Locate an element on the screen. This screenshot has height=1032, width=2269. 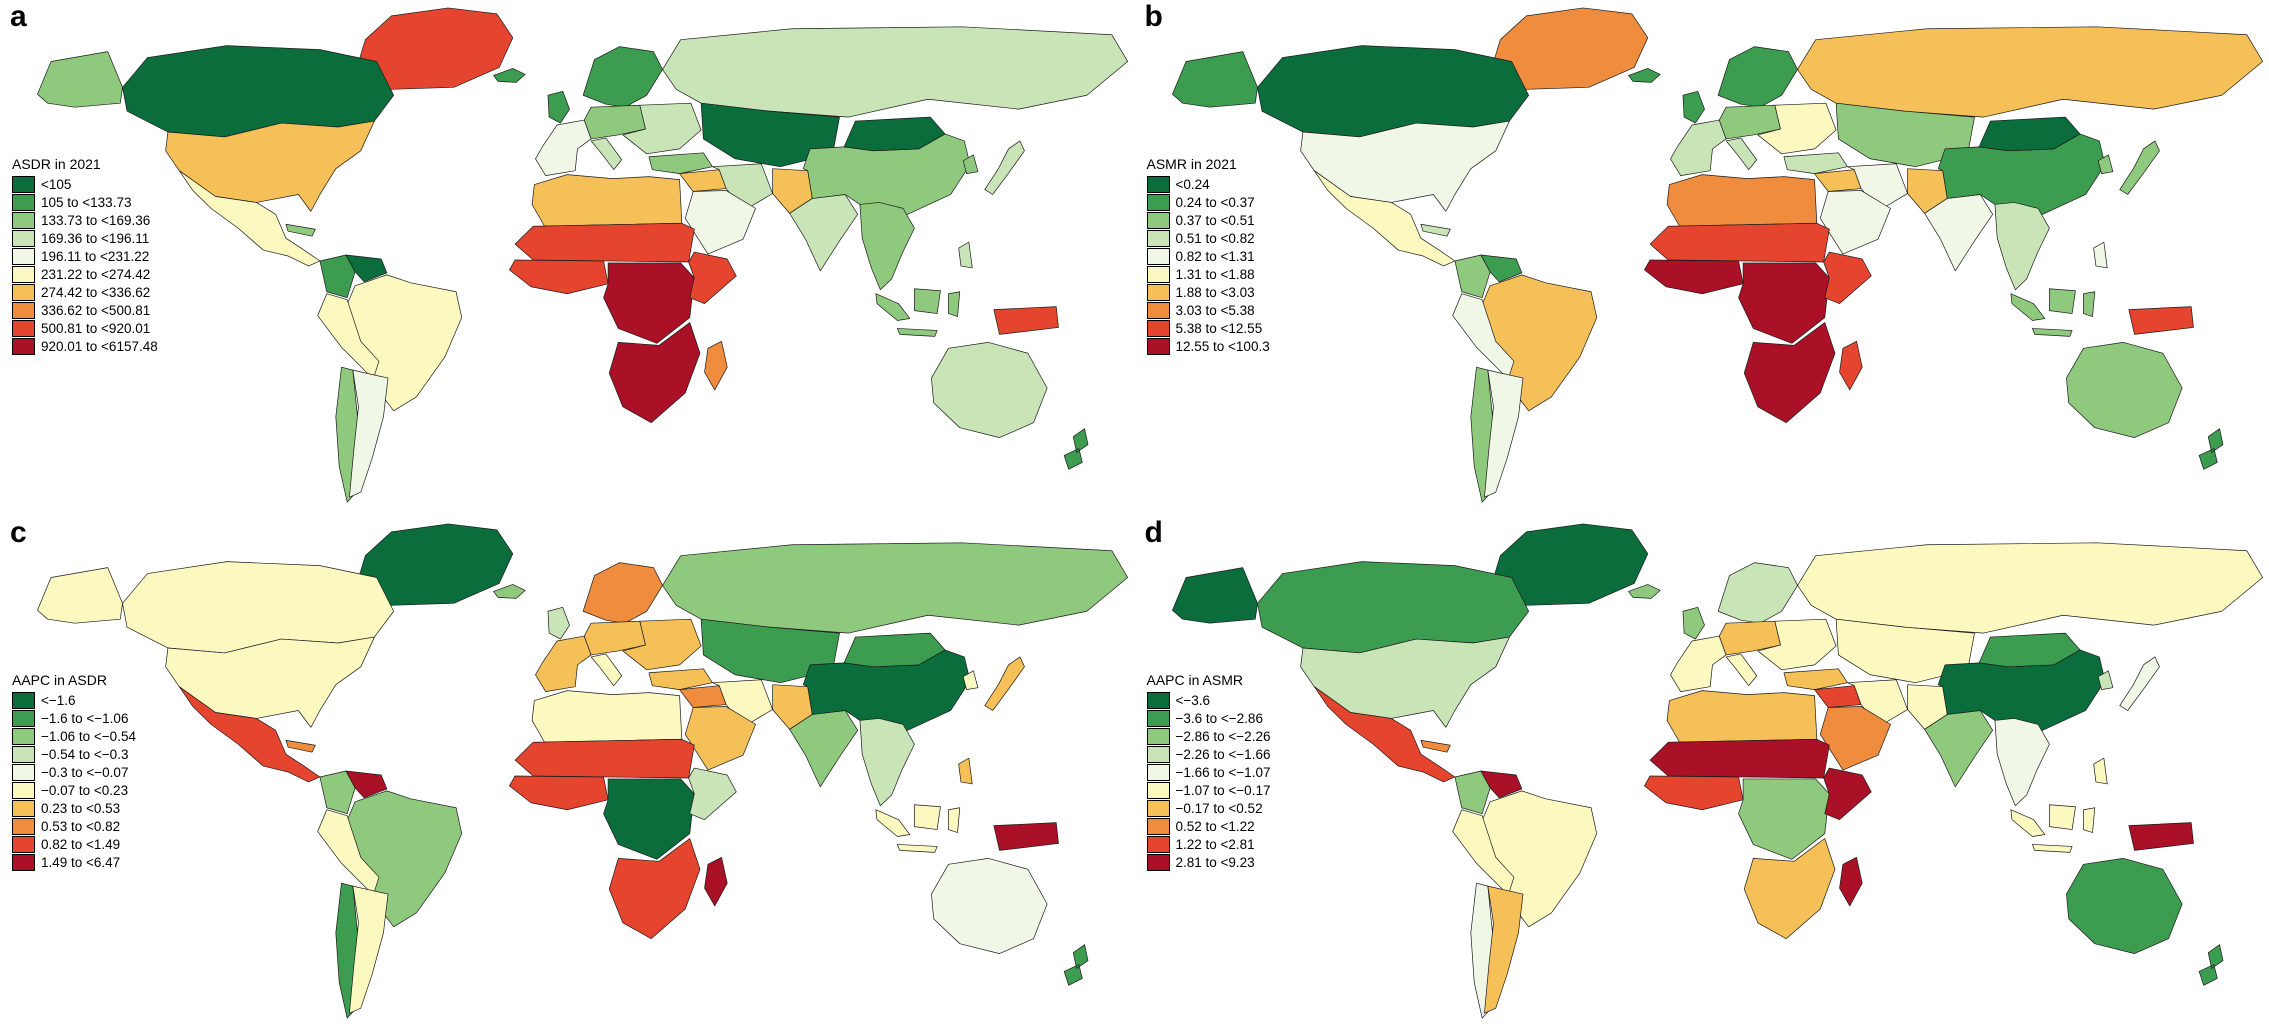
legend-row: 12.55 to <100.3 is located at coordinates (1208, 346).